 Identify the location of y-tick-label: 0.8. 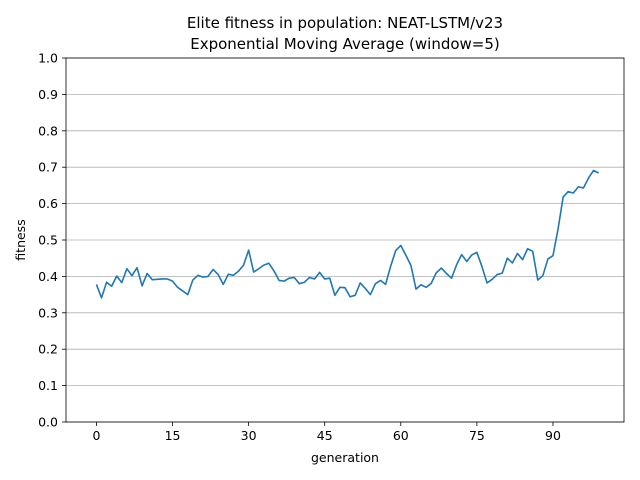
(48, 130).